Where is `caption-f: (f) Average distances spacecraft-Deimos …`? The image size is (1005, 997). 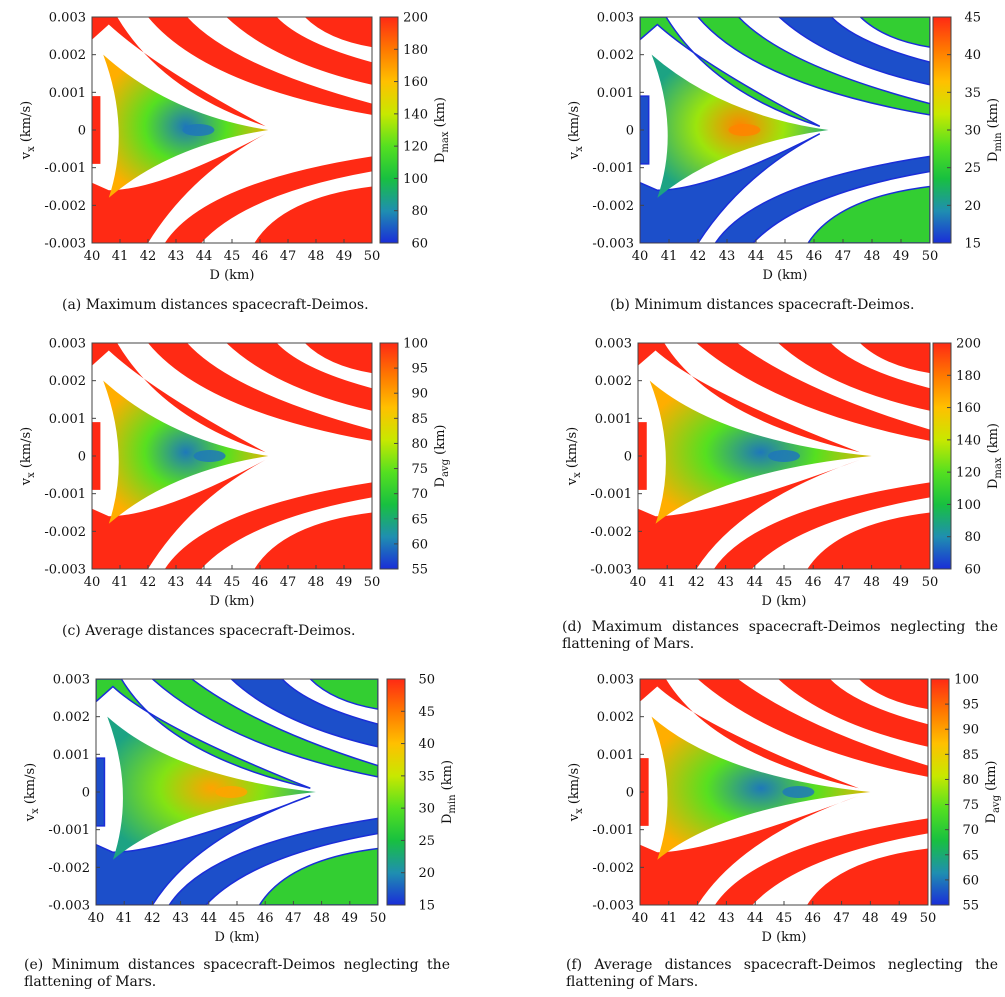 caption-f: (f) Average distances spacecraft-Deimos … is located at coordinates (782, 973).